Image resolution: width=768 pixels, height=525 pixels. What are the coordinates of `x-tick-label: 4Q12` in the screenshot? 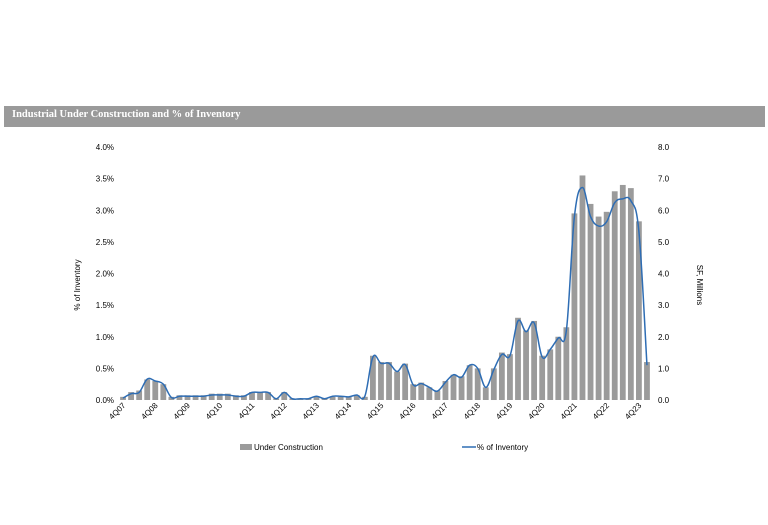 It's located at (278, 411).